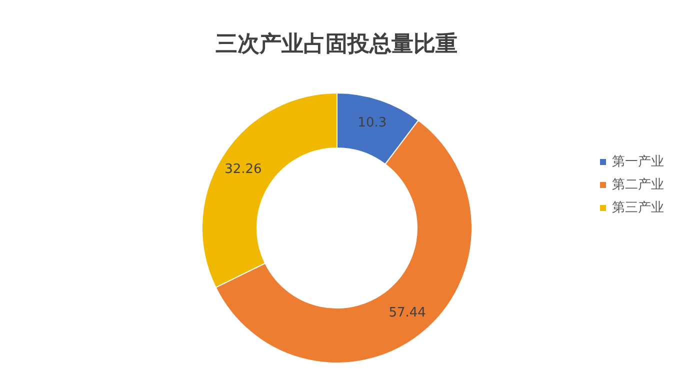 The width and height of the screenshot is (673, 370). Describe the element at coordinates (638, 185) in the screenshot. I see `legend-label: 第二产业` at that location.